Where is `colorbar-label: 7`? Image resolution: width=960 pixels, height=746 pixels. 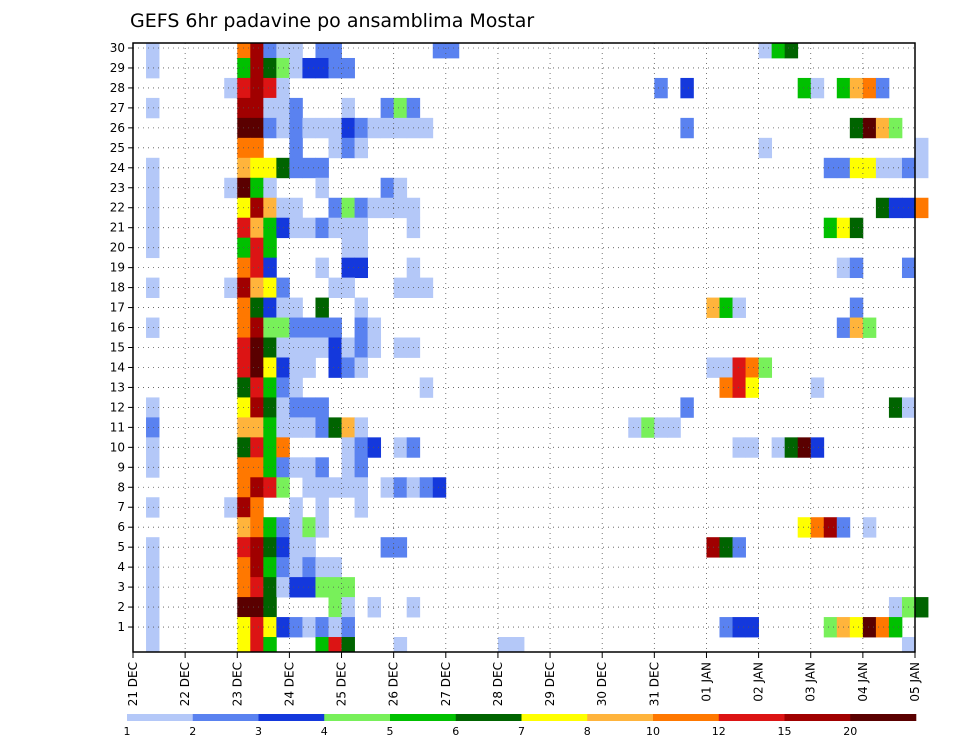
colorbar-label: 7 is located at coordinates (521, 731).